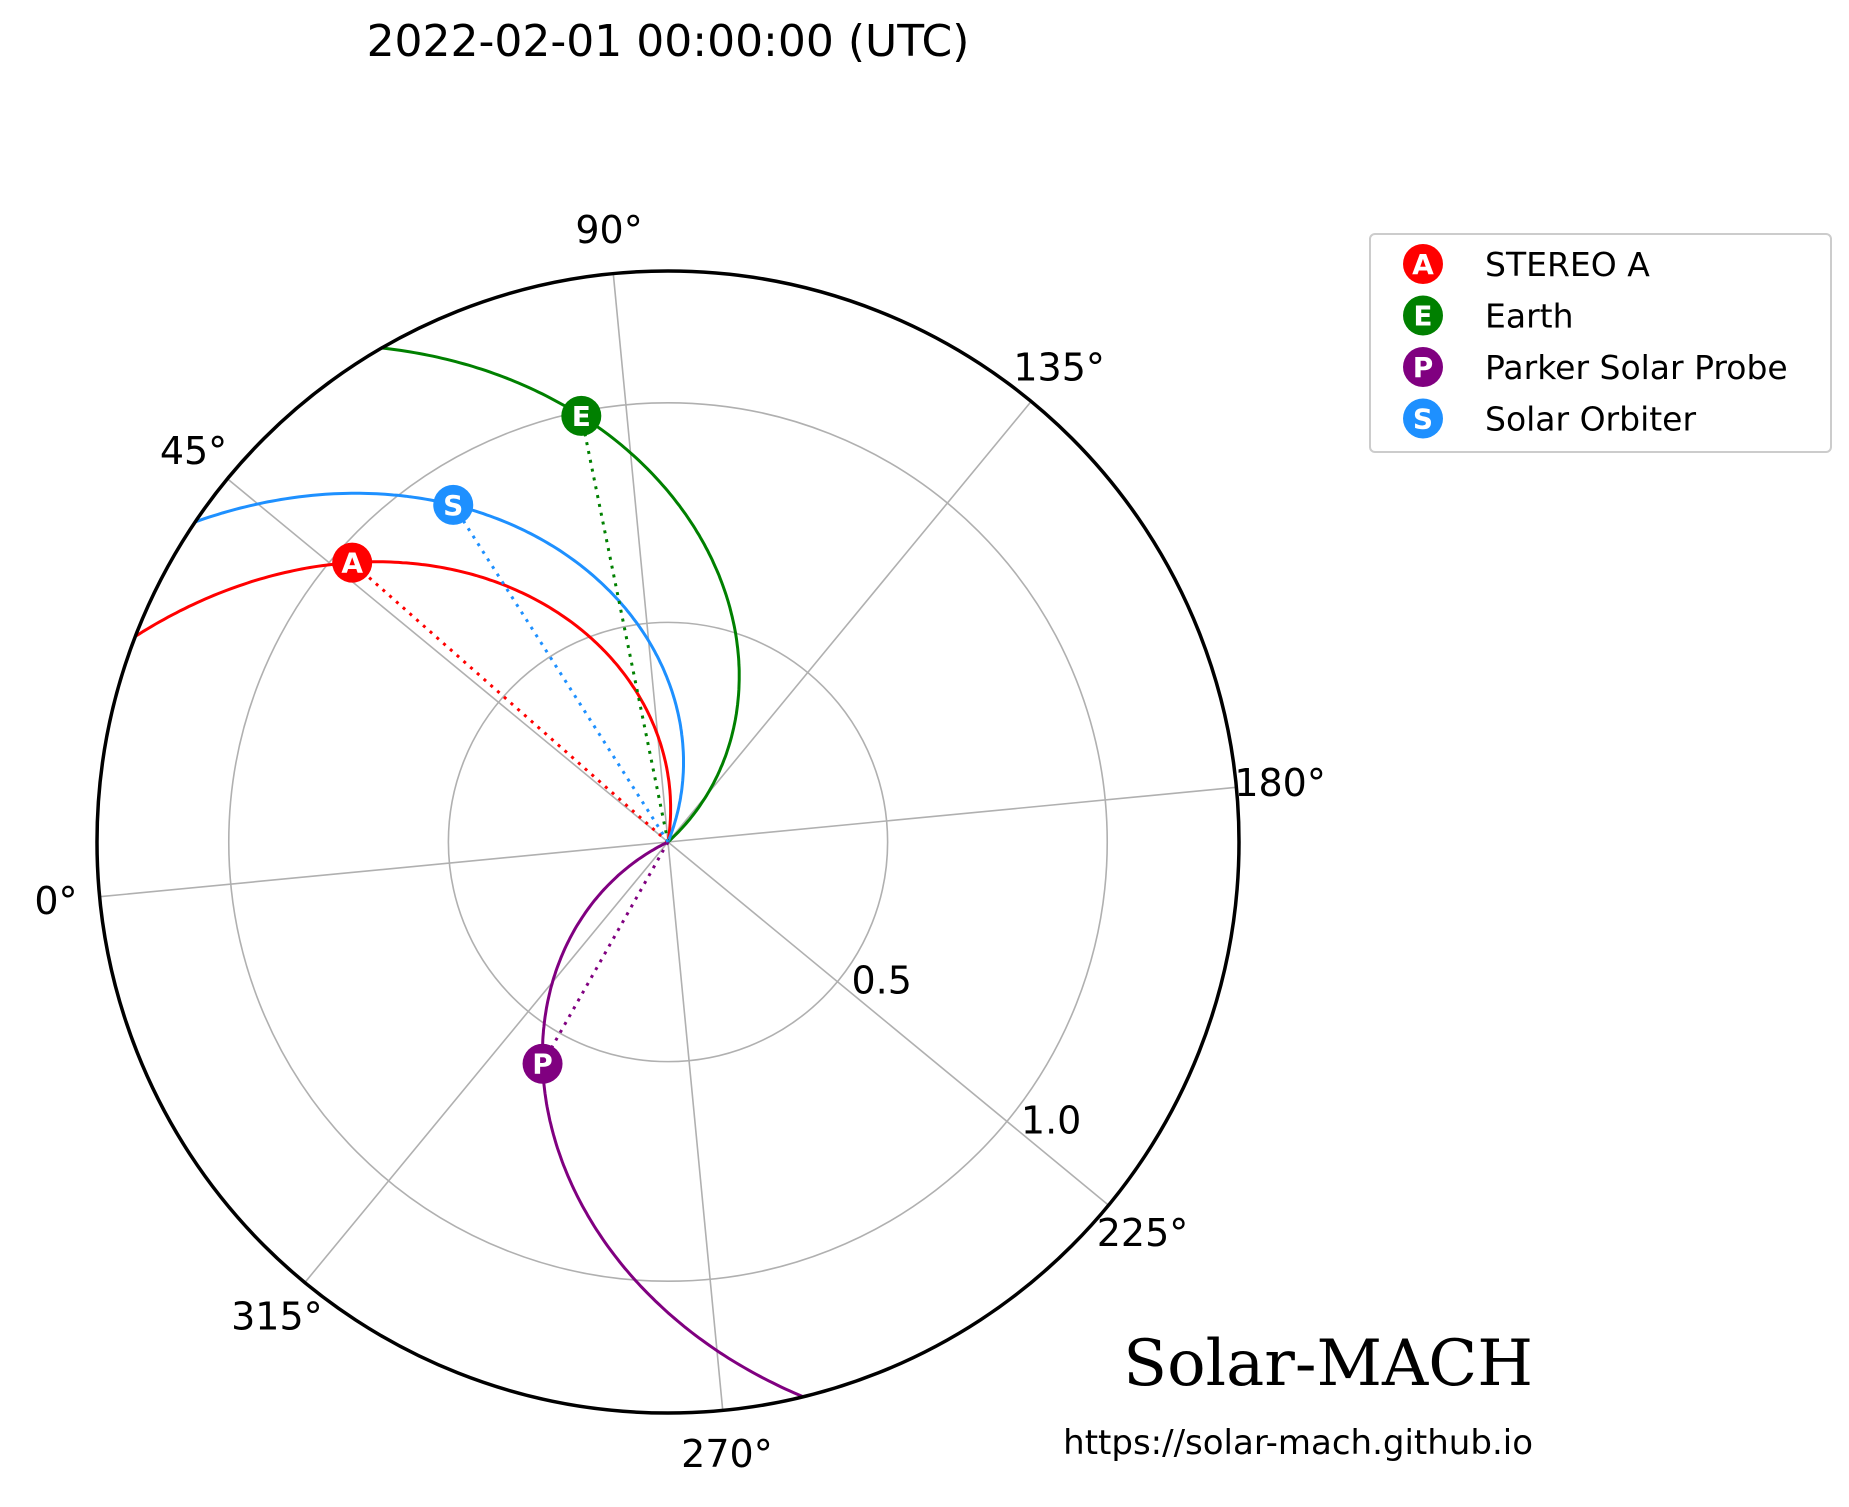  I want to click on legend-label: Solar Orbiter, so click(1590, 419).